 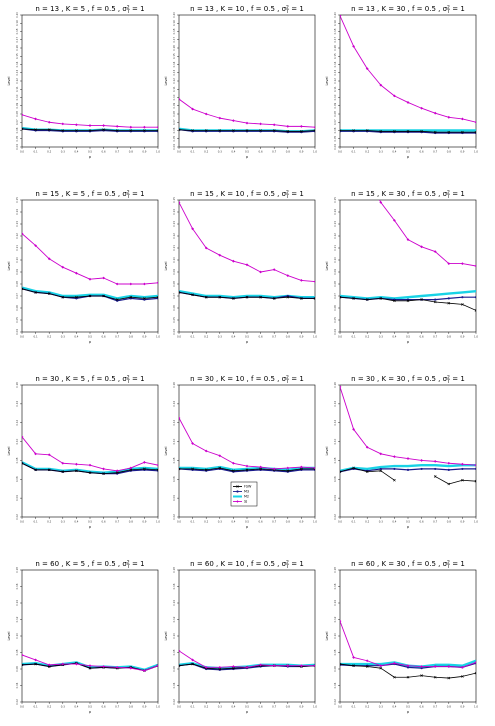 What do you see at coordinates (335, 15) in the screenshot?
I see `y-tick-label: 0.20` at bounding box center [335, 15].